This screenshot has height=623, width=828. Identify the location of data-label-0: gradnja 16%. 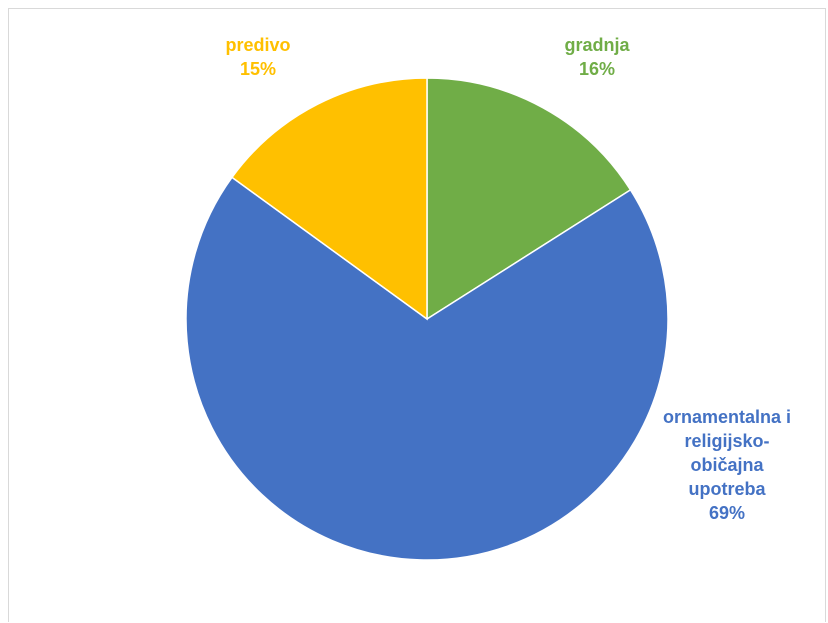
(597, 57).